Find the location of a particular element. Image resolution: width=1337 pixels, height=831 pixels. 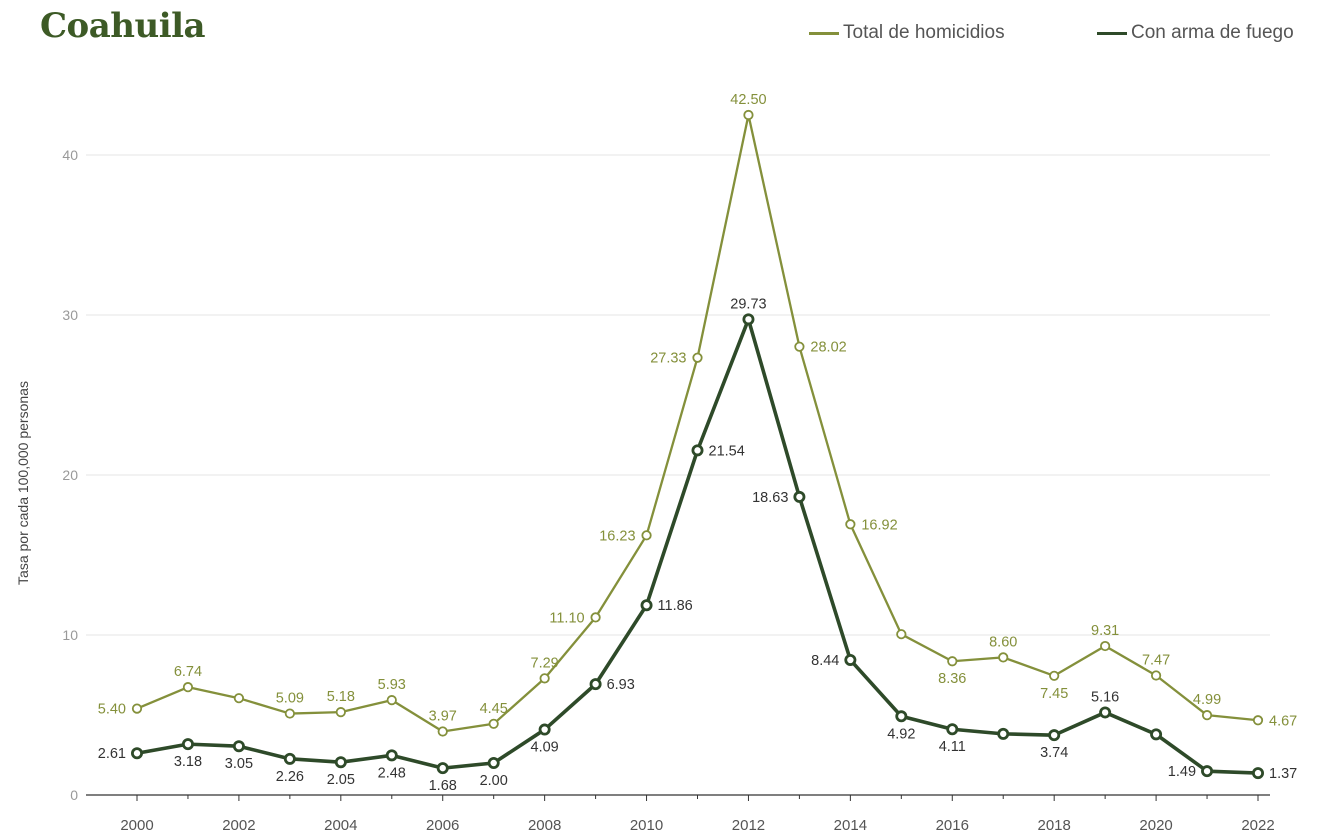

data-label: 29.73 is located at coordinates (748, 304).